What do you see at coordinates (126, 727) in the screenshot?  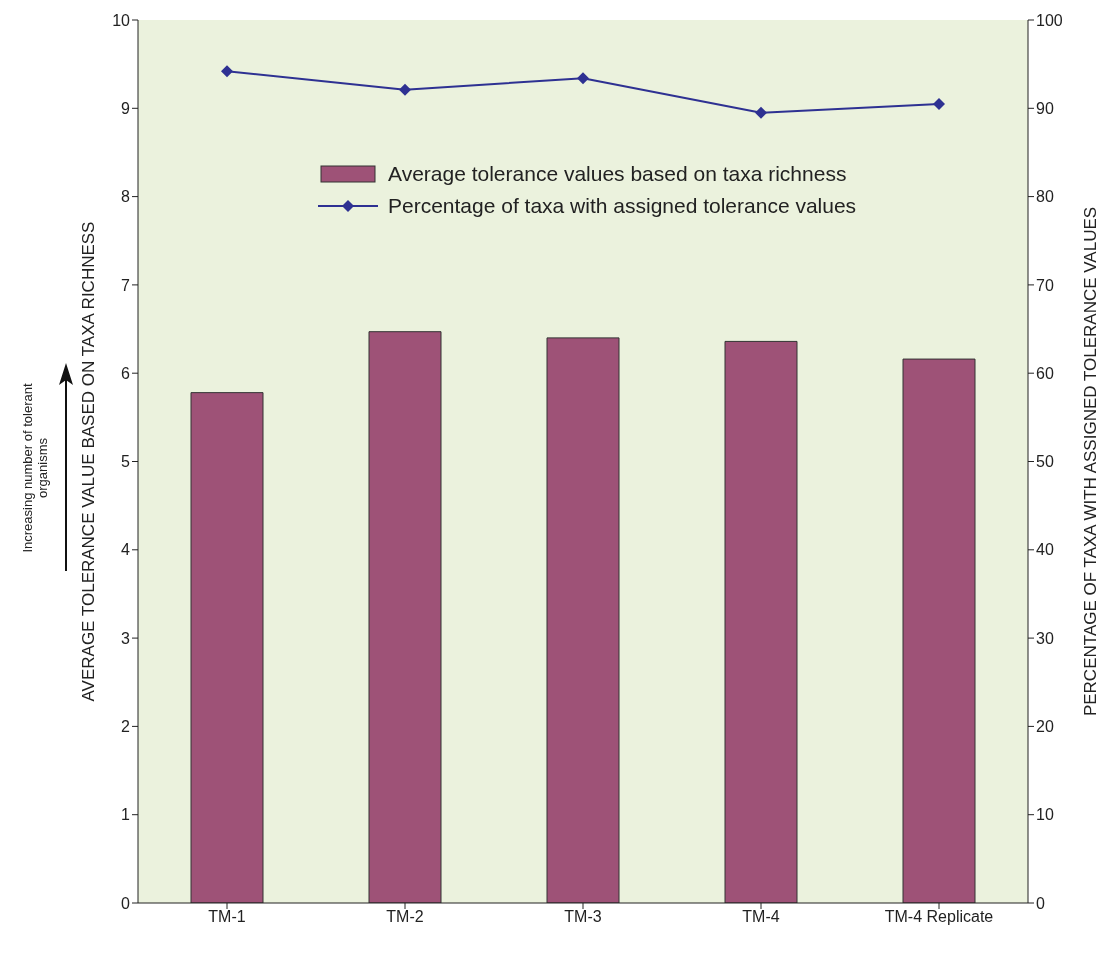 I see `y-tick-label: 2` at bounding box center [126, 727].